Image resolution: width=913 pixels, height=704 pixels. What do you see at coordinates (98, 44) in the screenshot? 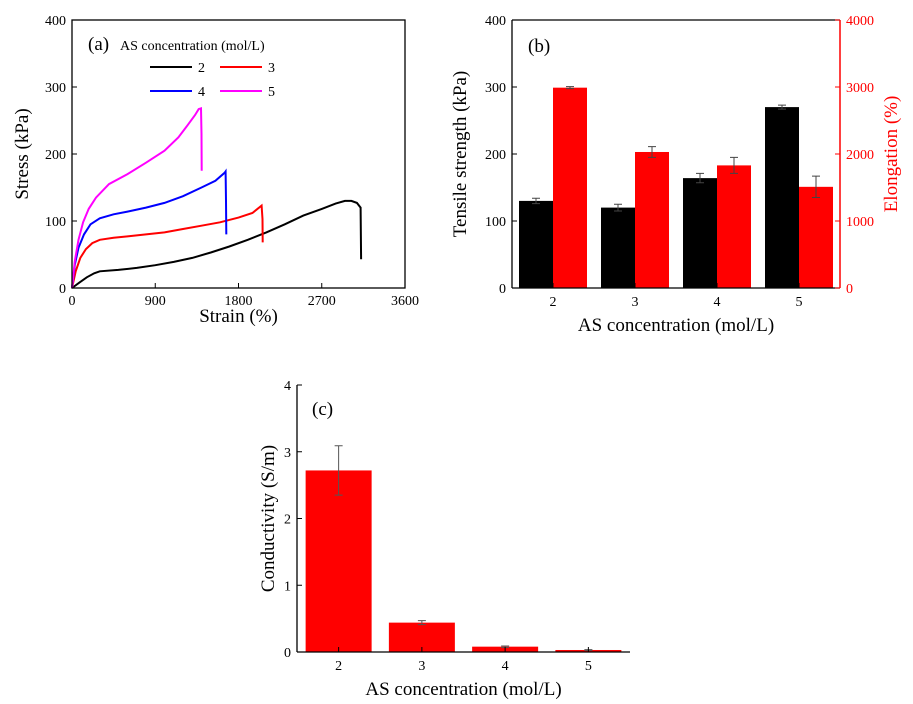
I see `panel-label: (a)` at bounding box center [98, 44].